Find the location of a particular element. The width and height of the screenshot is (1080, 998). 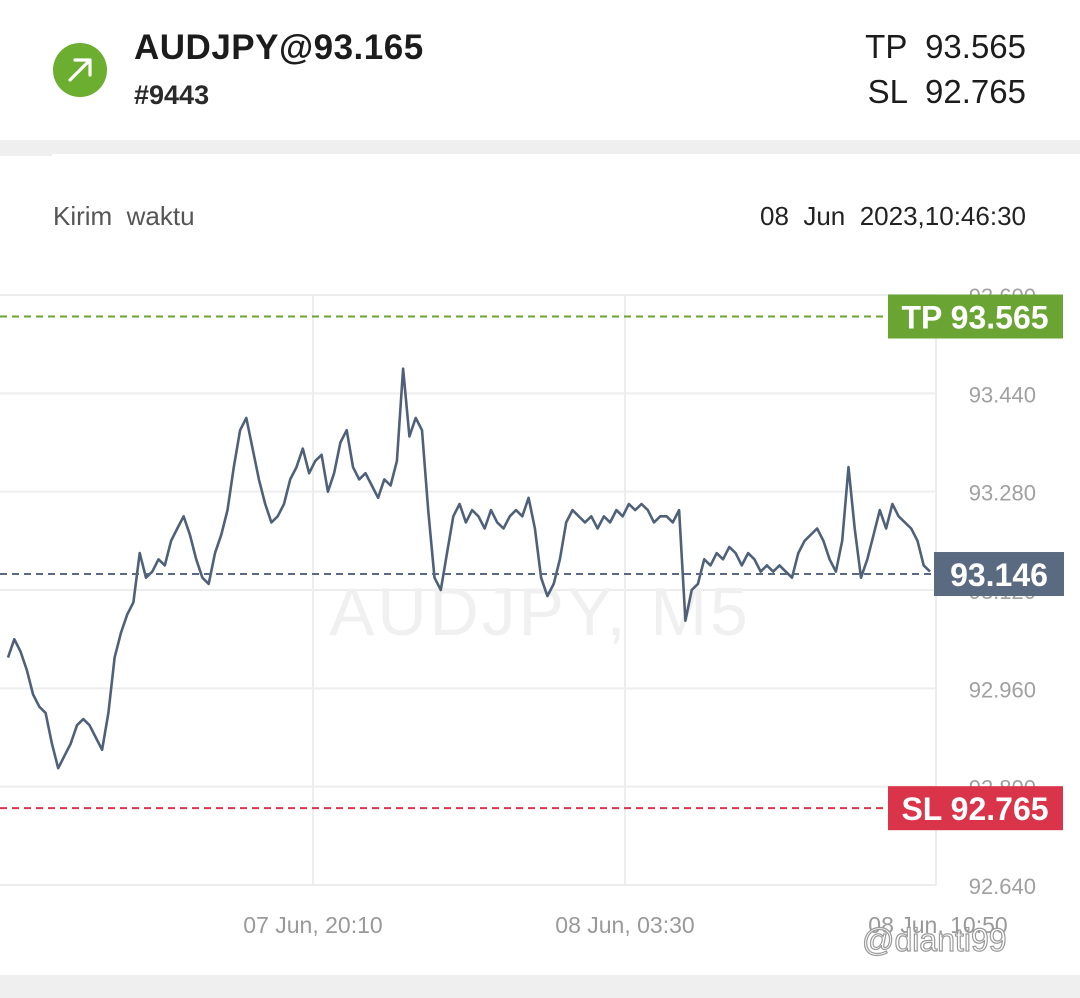

y-tick-label: 93.280 is located at coordinates (1002, 493).